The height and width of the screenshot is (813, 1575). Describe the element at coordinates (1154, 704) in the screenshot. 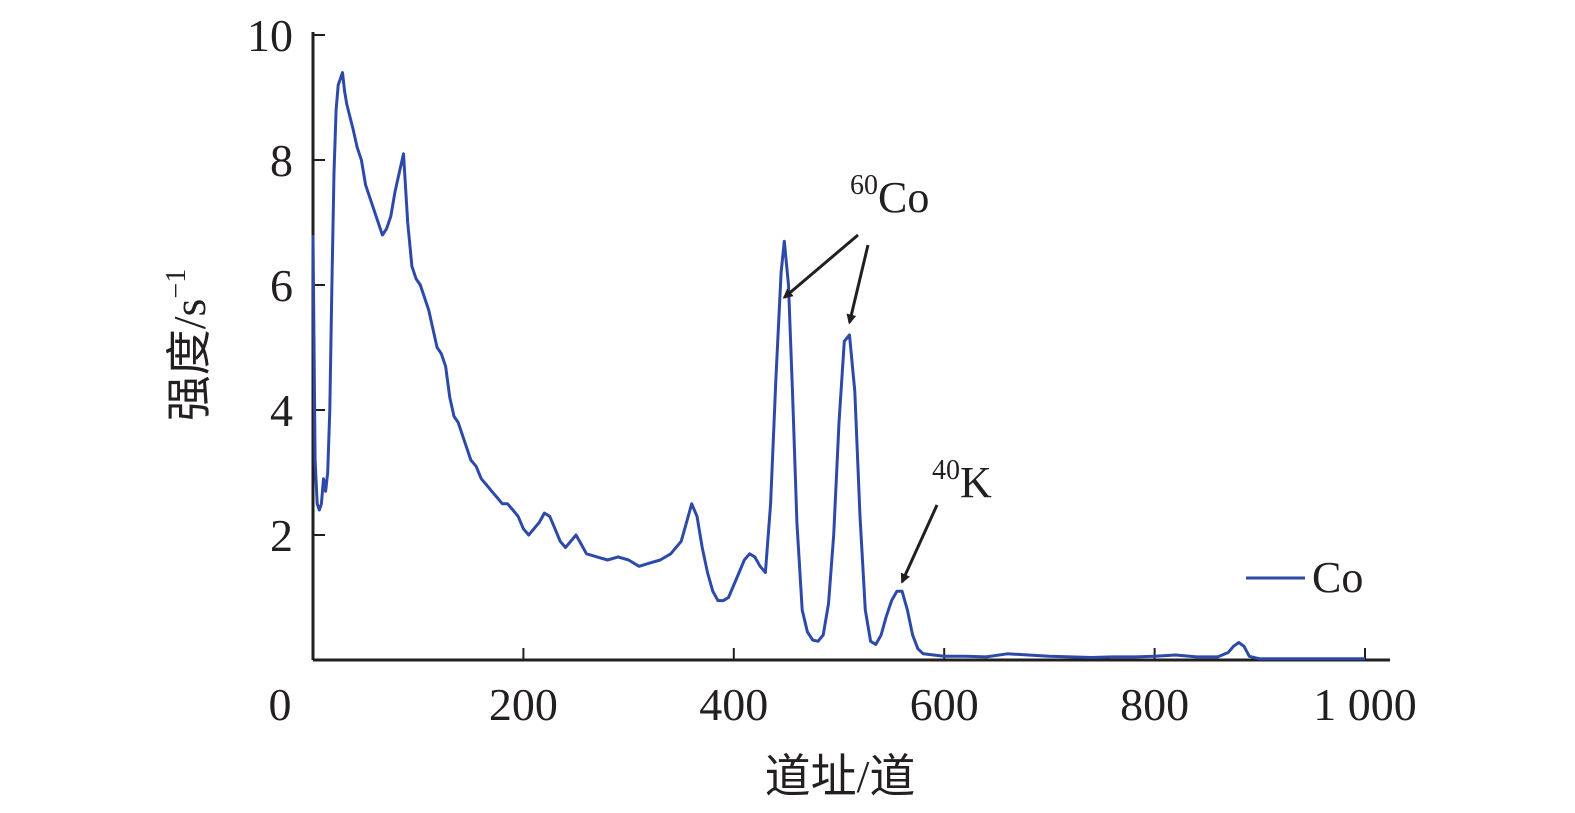

I see `x-tick-label: 800` at that location.